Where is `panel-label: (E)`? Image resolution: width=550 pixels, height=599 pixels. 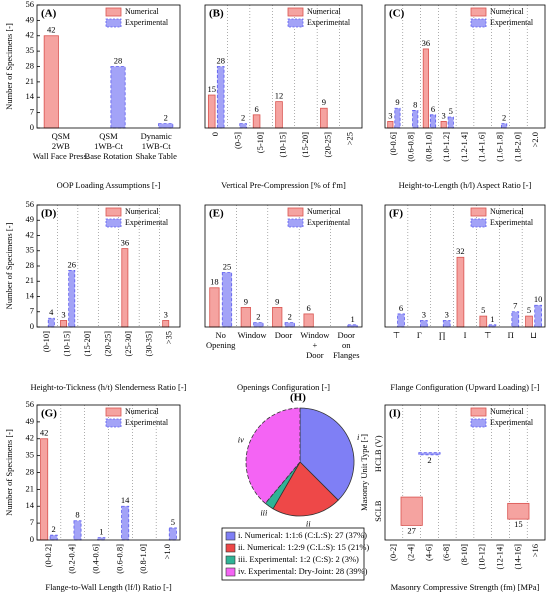 panel-label: (E) is located at coordinates (216, 214).